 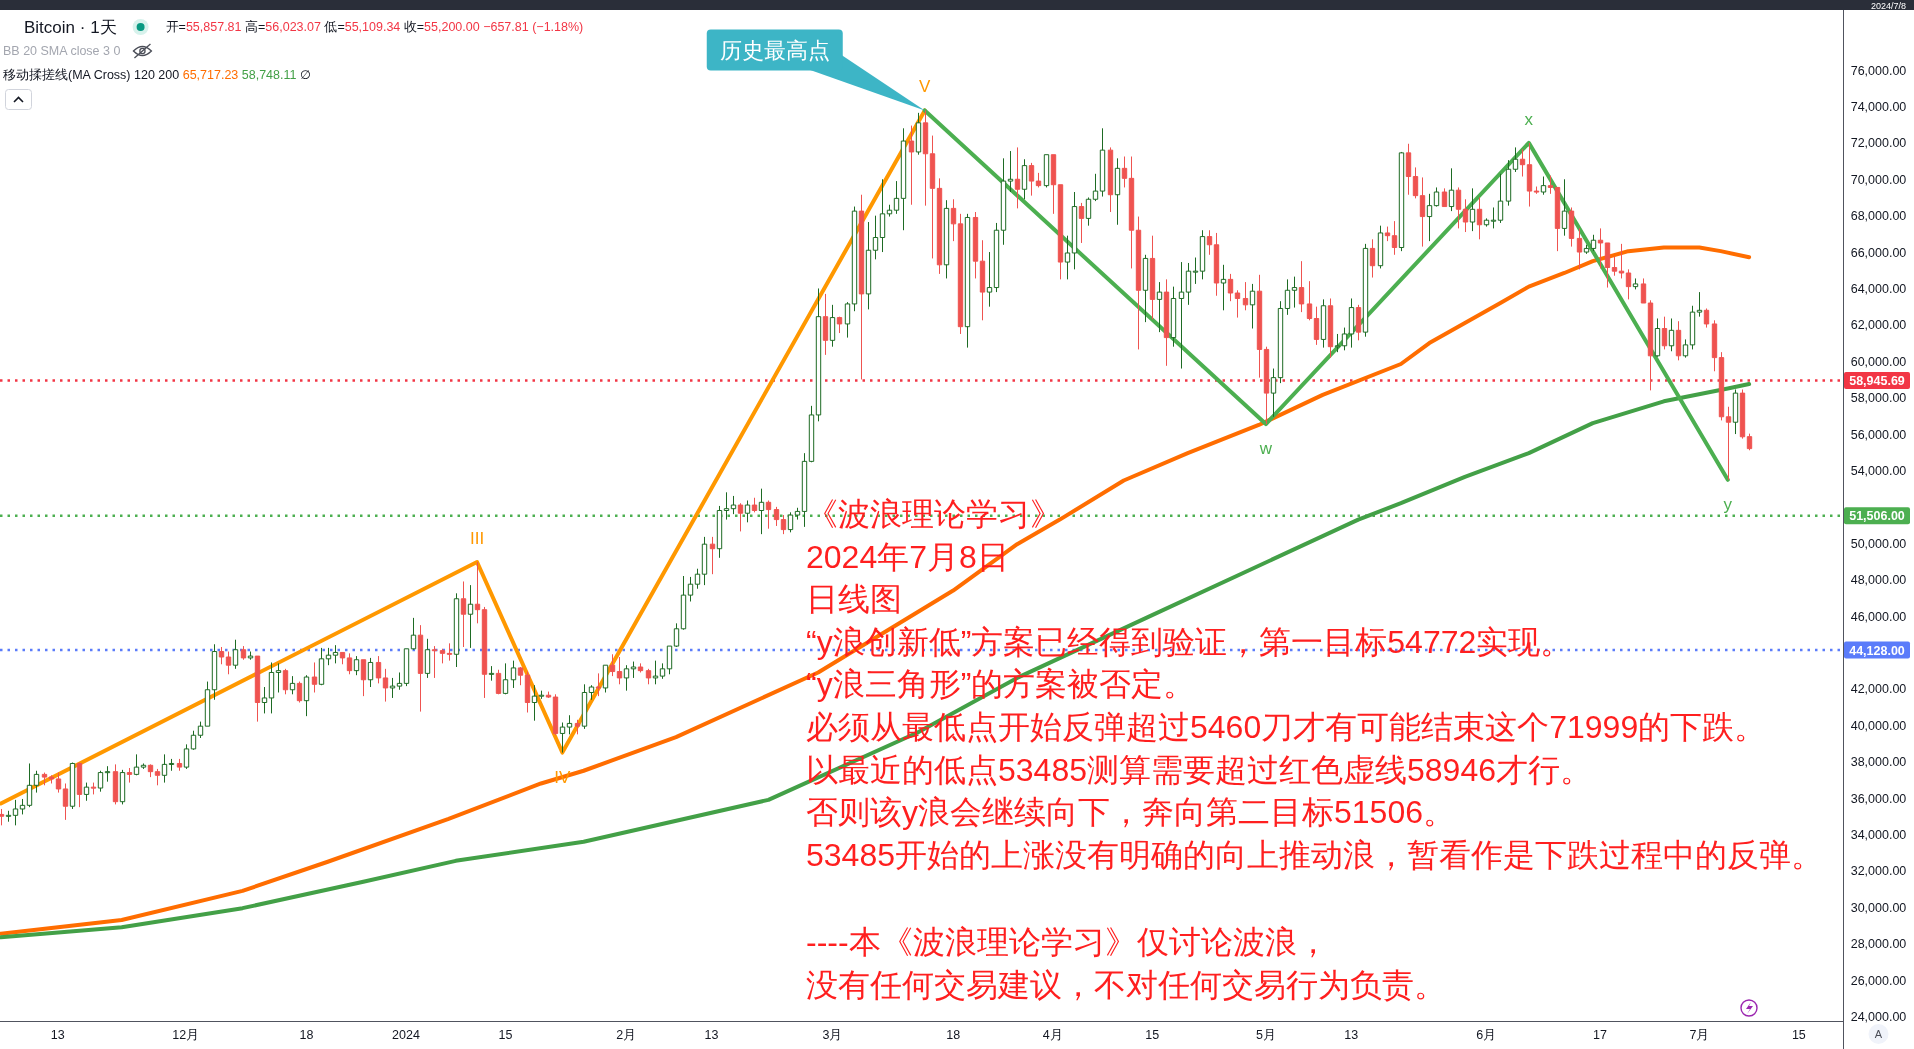 What do you see at coordinates (1877, 380) in the screenshot?
I see `ref-line-label: 58,945.69` at bounding box center [1877, 380].